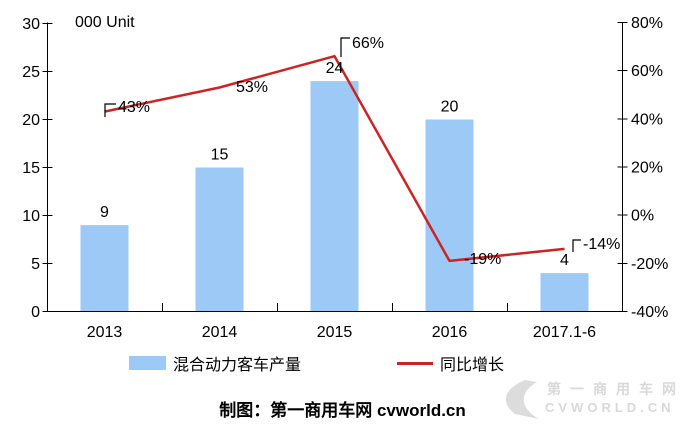 This screenshot has height=424, width=685. What do you see at coordinates (104, 268) in the screenshot?
I see `bar-2013` at bounding box center [104, 268].